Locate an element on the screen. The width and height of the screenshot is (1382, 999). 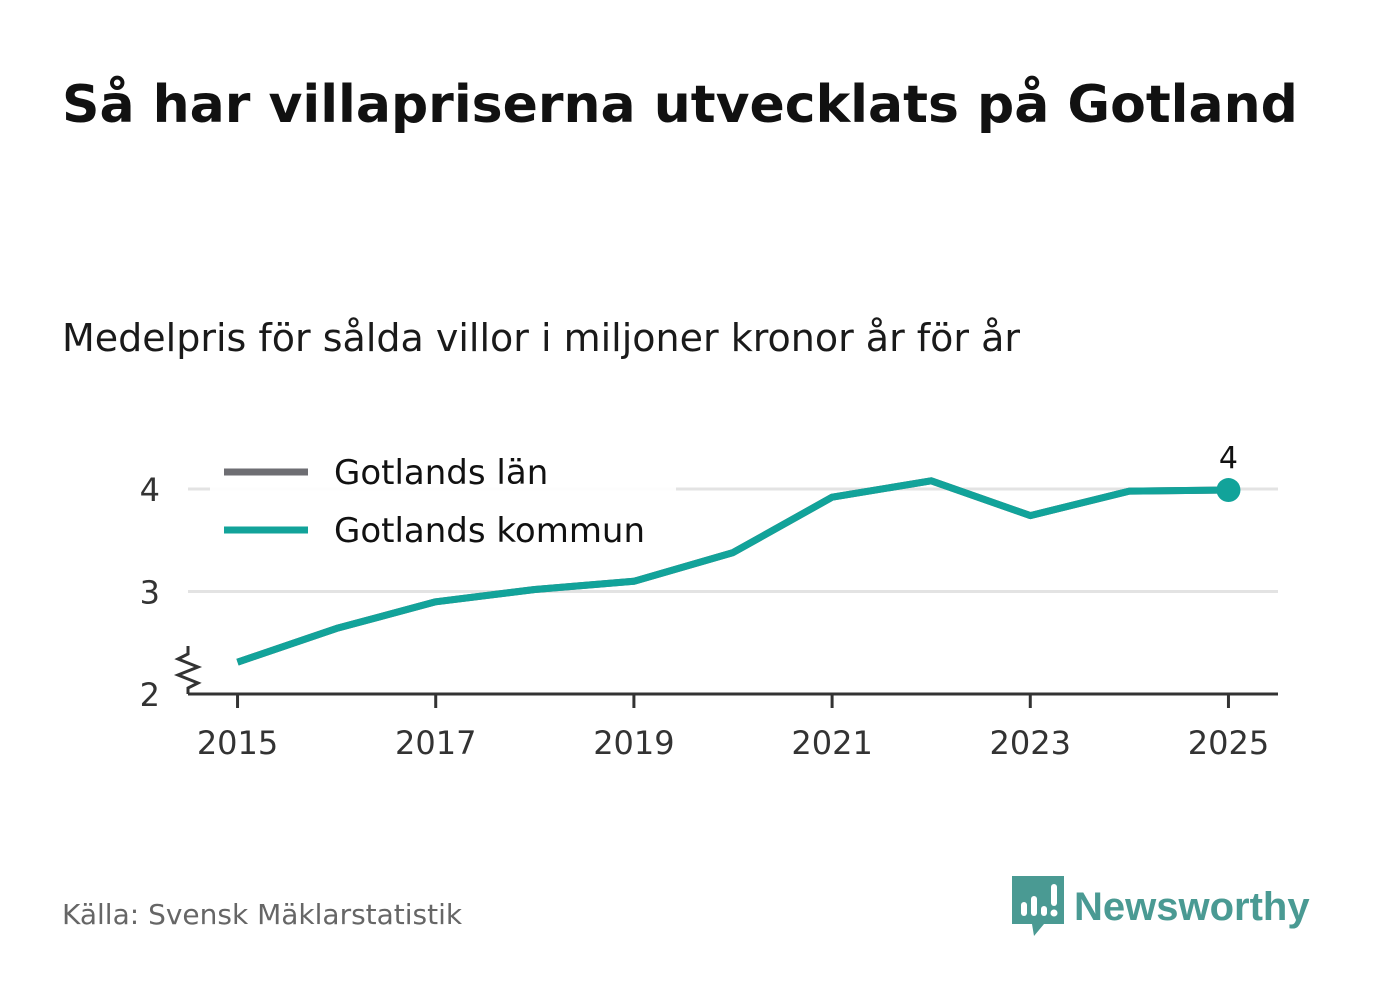
x-tick-label-2025: 2025 is located at coordinates (1228, 743).